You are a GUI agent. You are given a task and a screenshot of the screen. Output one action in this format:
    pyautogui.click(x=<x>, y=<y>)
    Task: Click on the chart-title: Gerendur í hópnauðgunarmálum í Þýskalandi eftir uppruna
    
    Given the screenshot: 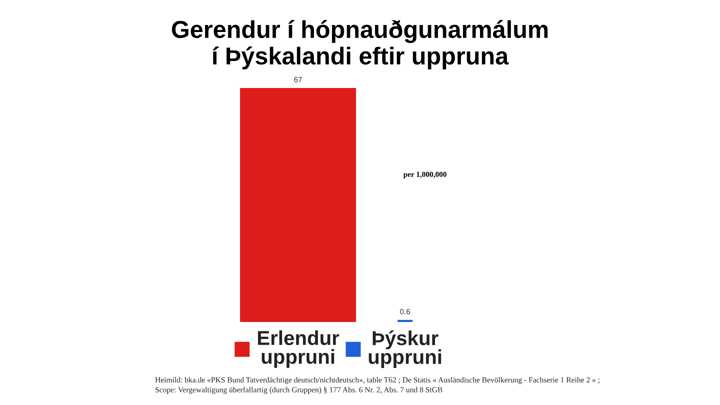 What is the action you would take?
    pyautogui.click(x=360, y=45)
    